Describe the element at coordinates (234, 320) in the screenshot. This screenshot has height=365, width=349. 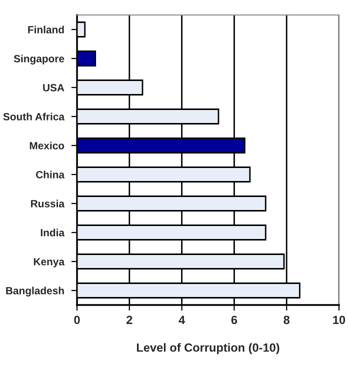
I see `x-tick-label: 6` at that location.